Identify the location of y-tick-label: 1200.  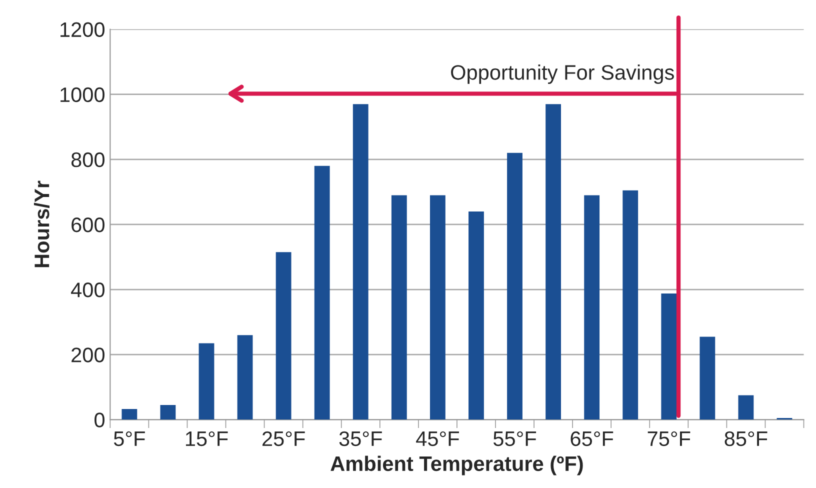
(82, 30).